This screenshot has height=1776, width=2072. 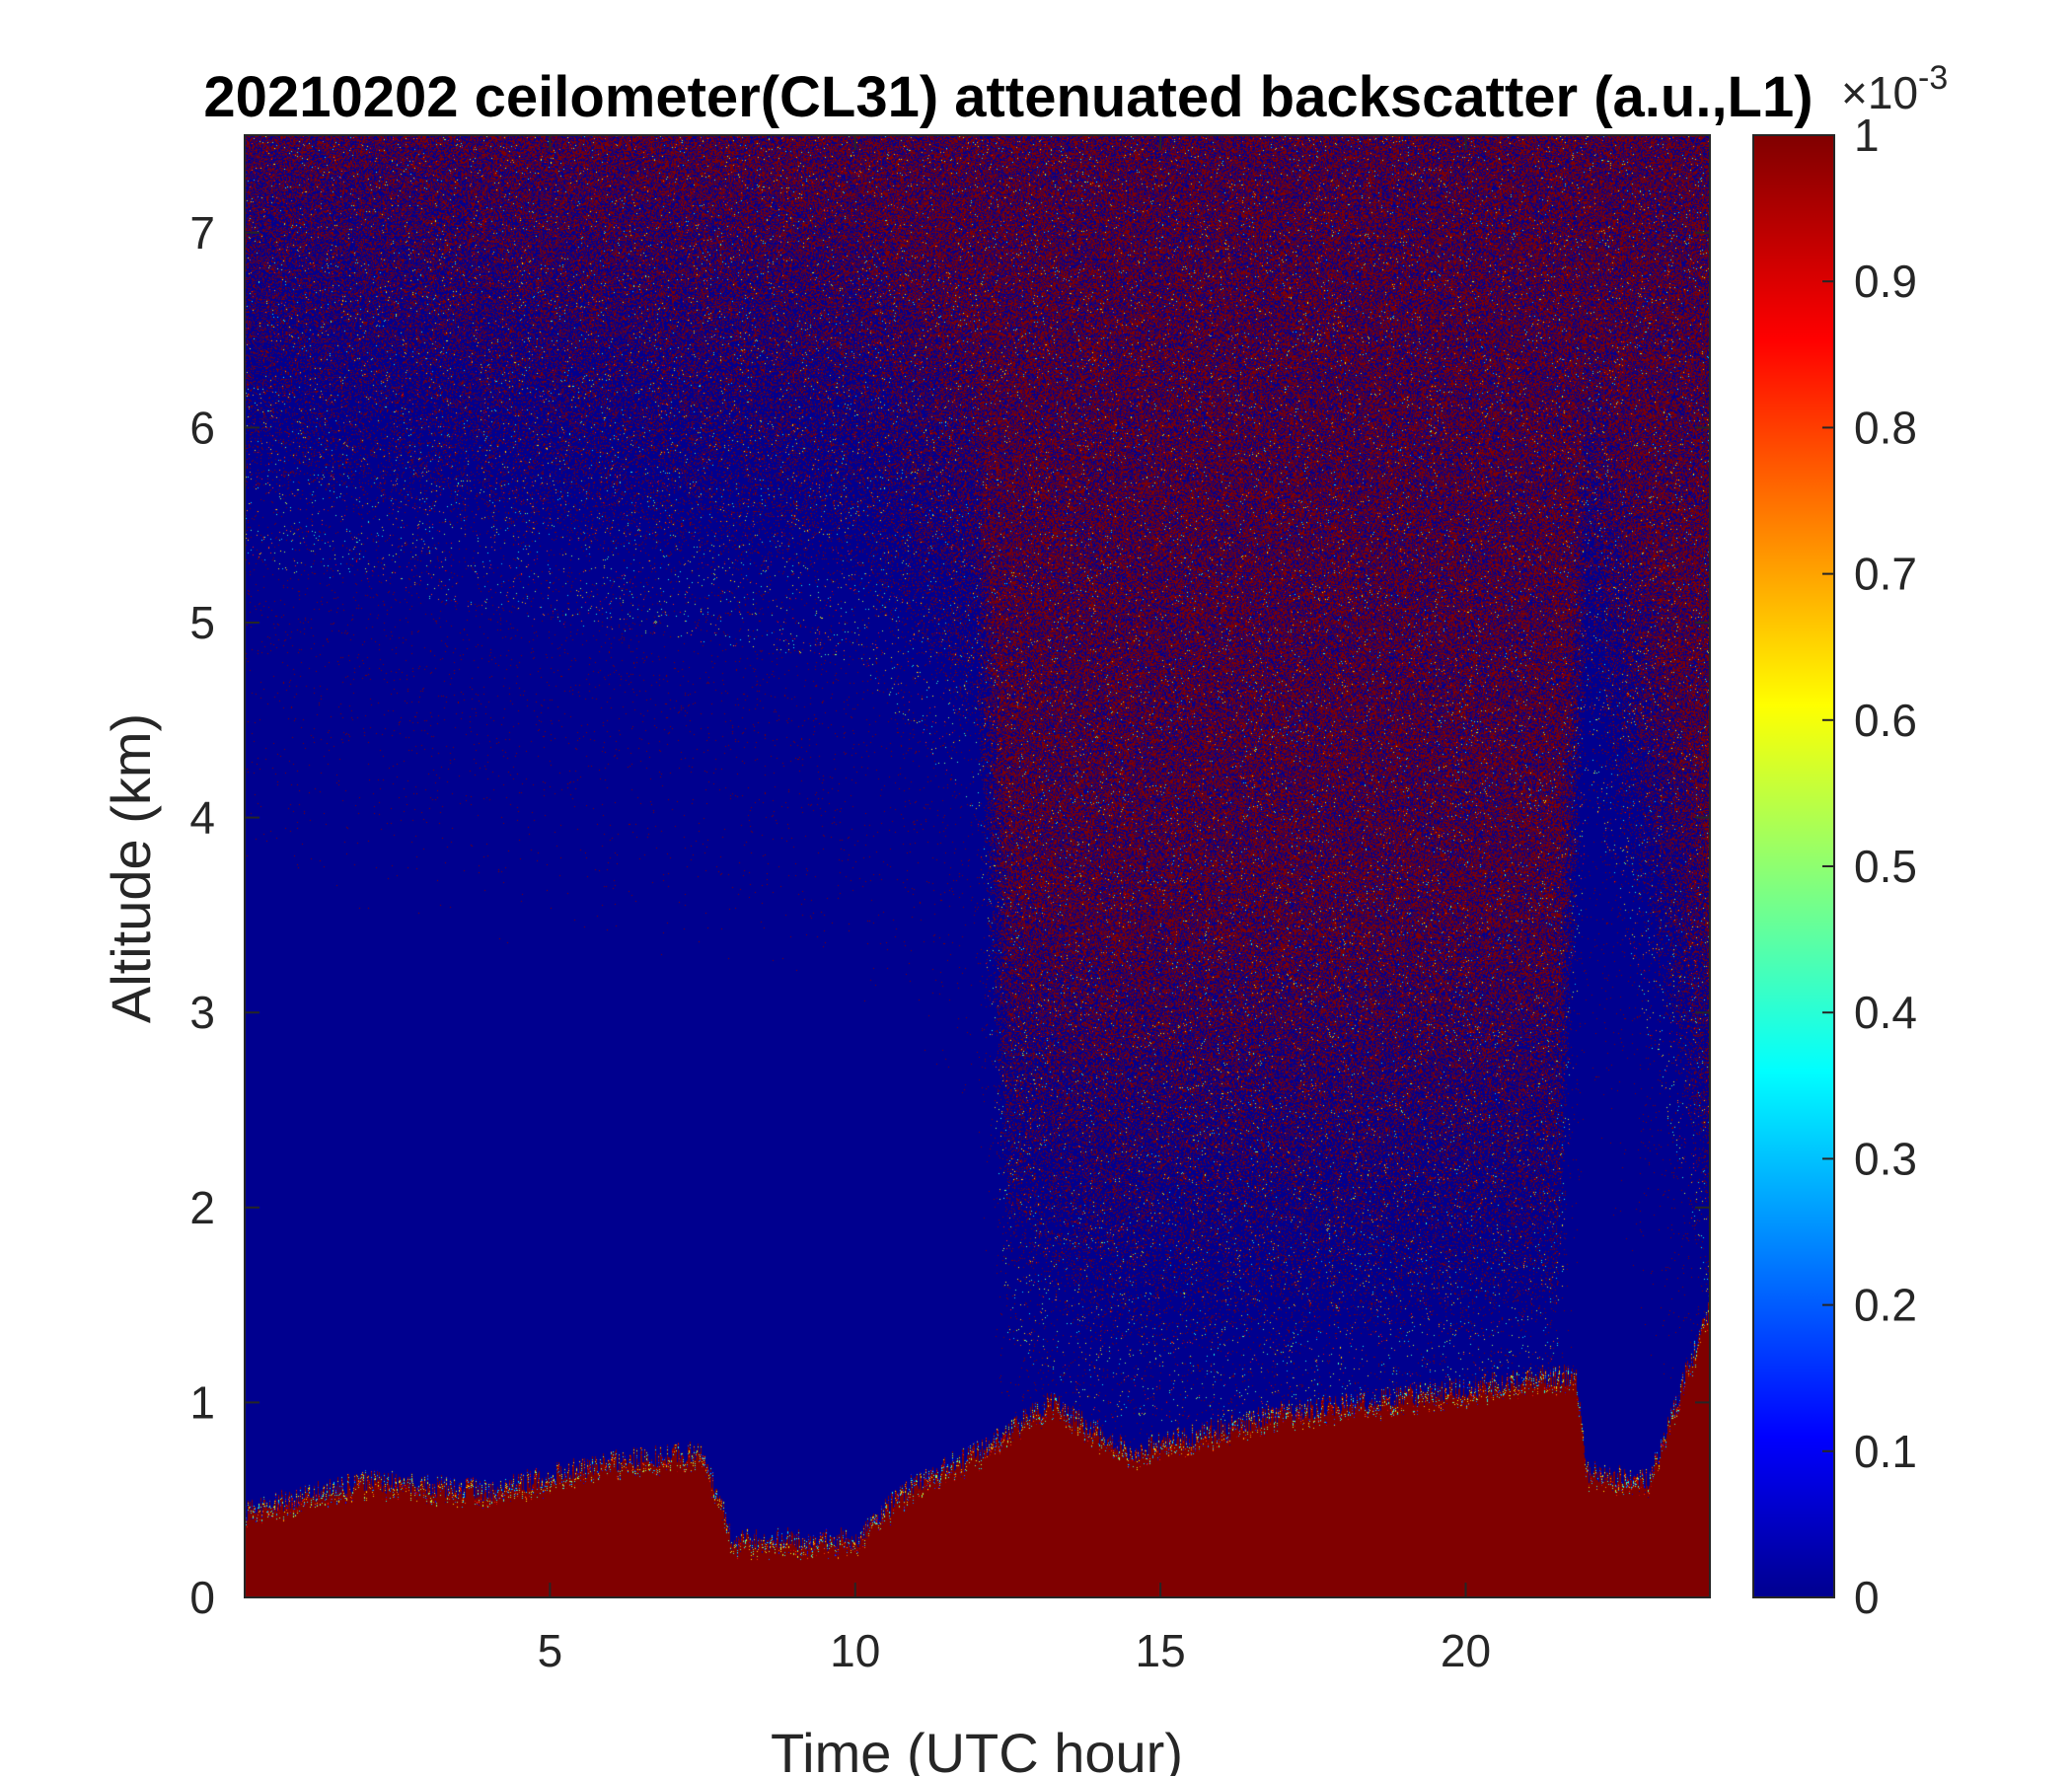 What do you see at coordinates (1867, 1598) in the screenshot?
I see `colorbar-tick-label: 0` at bounding box center [1867, 1598].